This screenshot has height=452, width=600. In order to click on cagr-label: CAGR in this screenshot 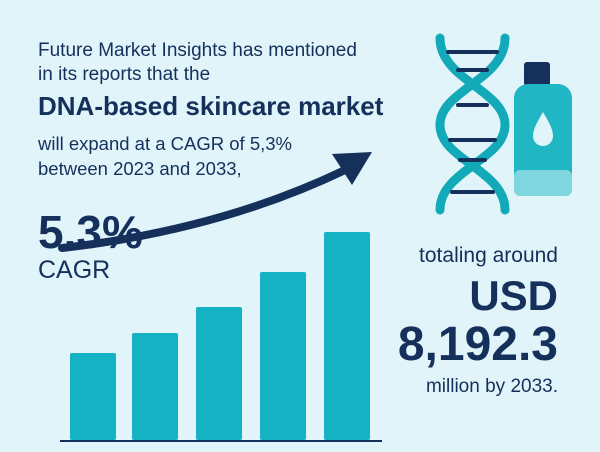, I will do `click(74, 270)`.